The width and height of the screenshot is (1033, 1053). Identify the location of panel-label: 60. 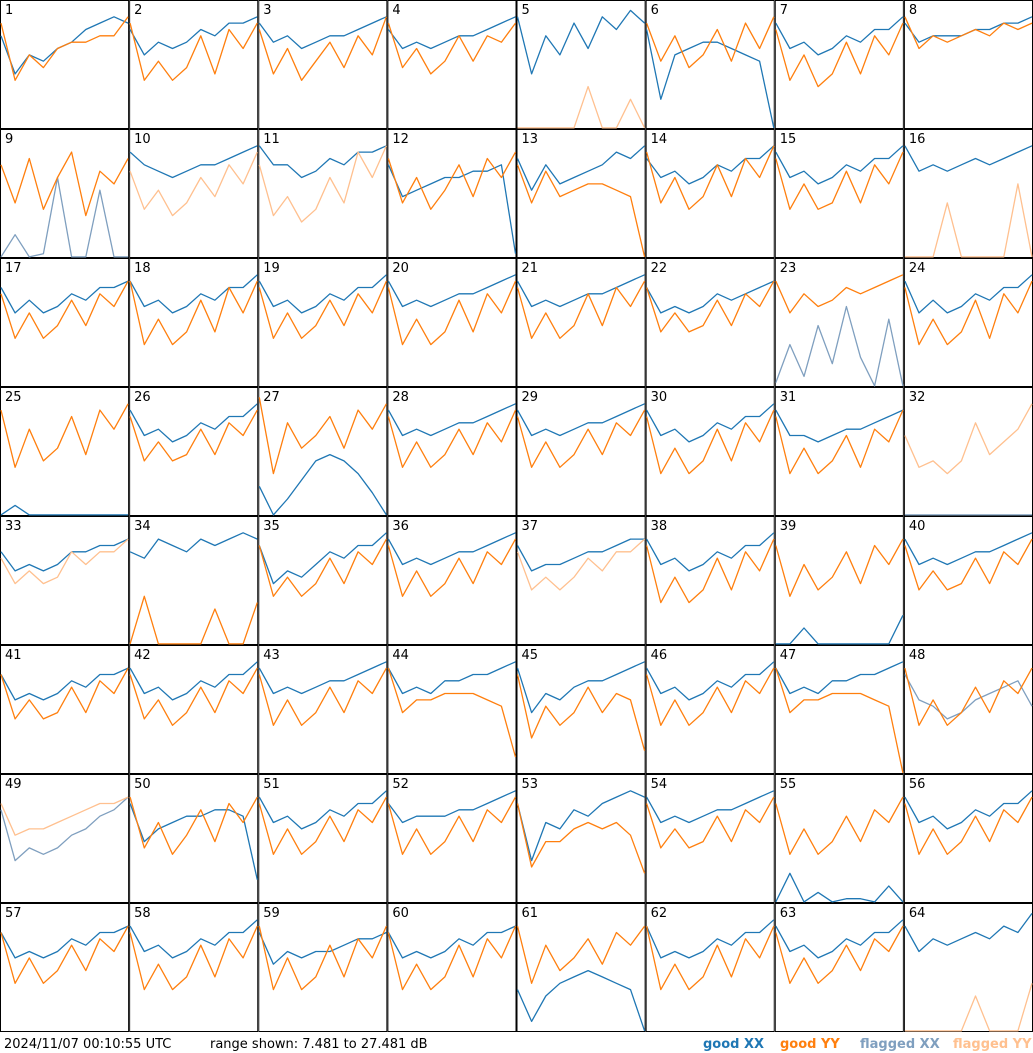
(400, 913).